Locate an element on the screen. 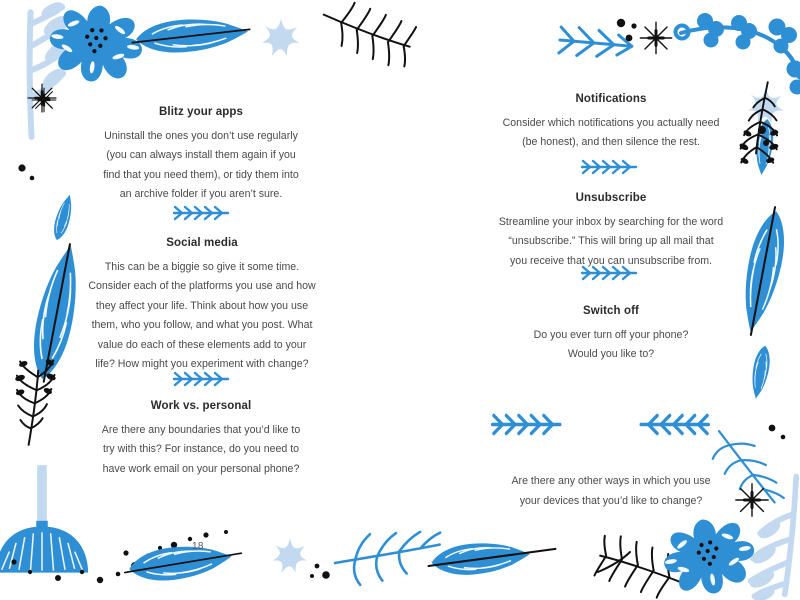 This screenshot has width=800, height=600. section-title: Notifications is located at coordinates (611, 99).